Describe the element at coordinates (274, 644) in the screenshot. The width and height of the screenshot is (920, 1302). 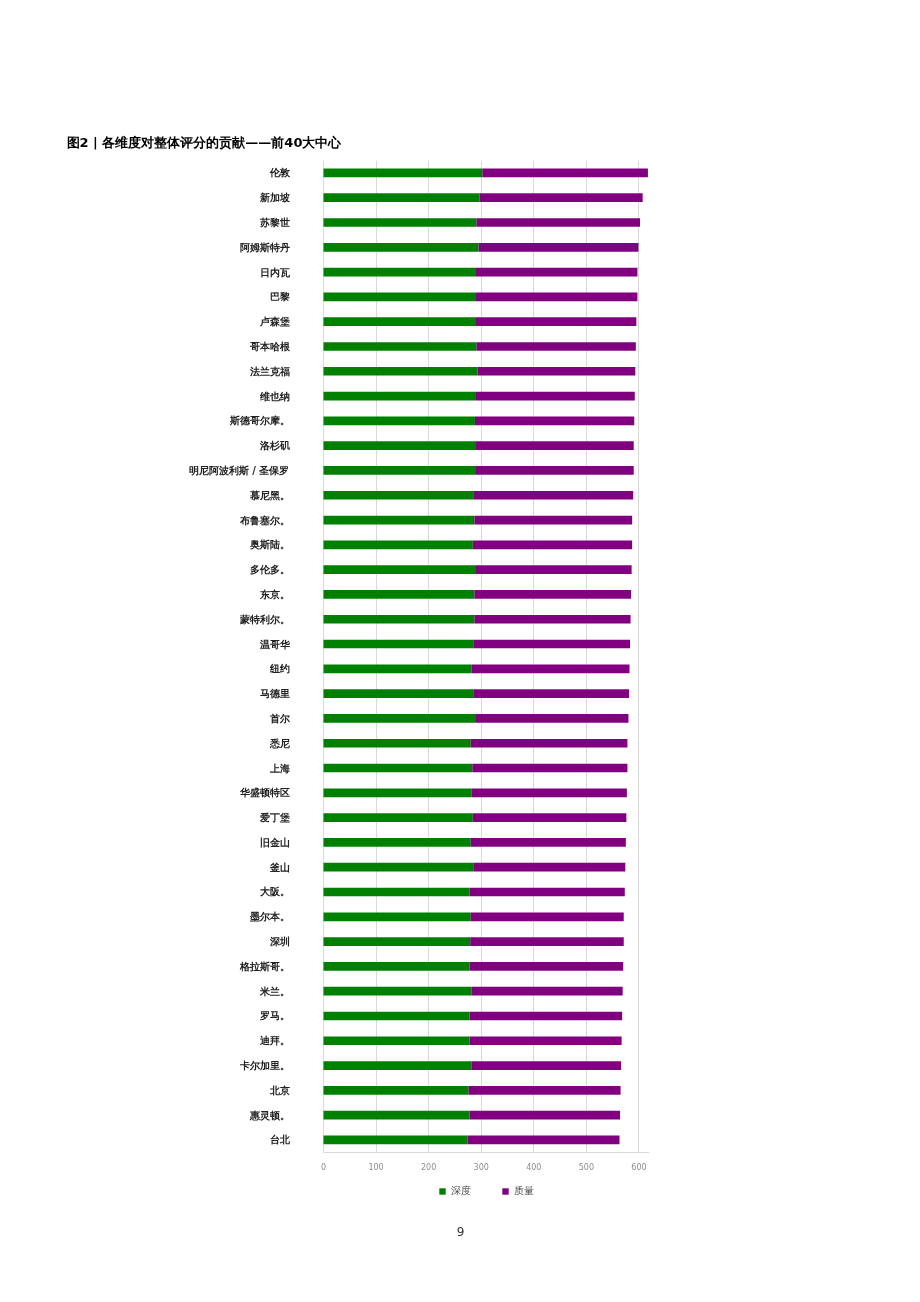
I see `y-tick-label: 温哥华` at that location.